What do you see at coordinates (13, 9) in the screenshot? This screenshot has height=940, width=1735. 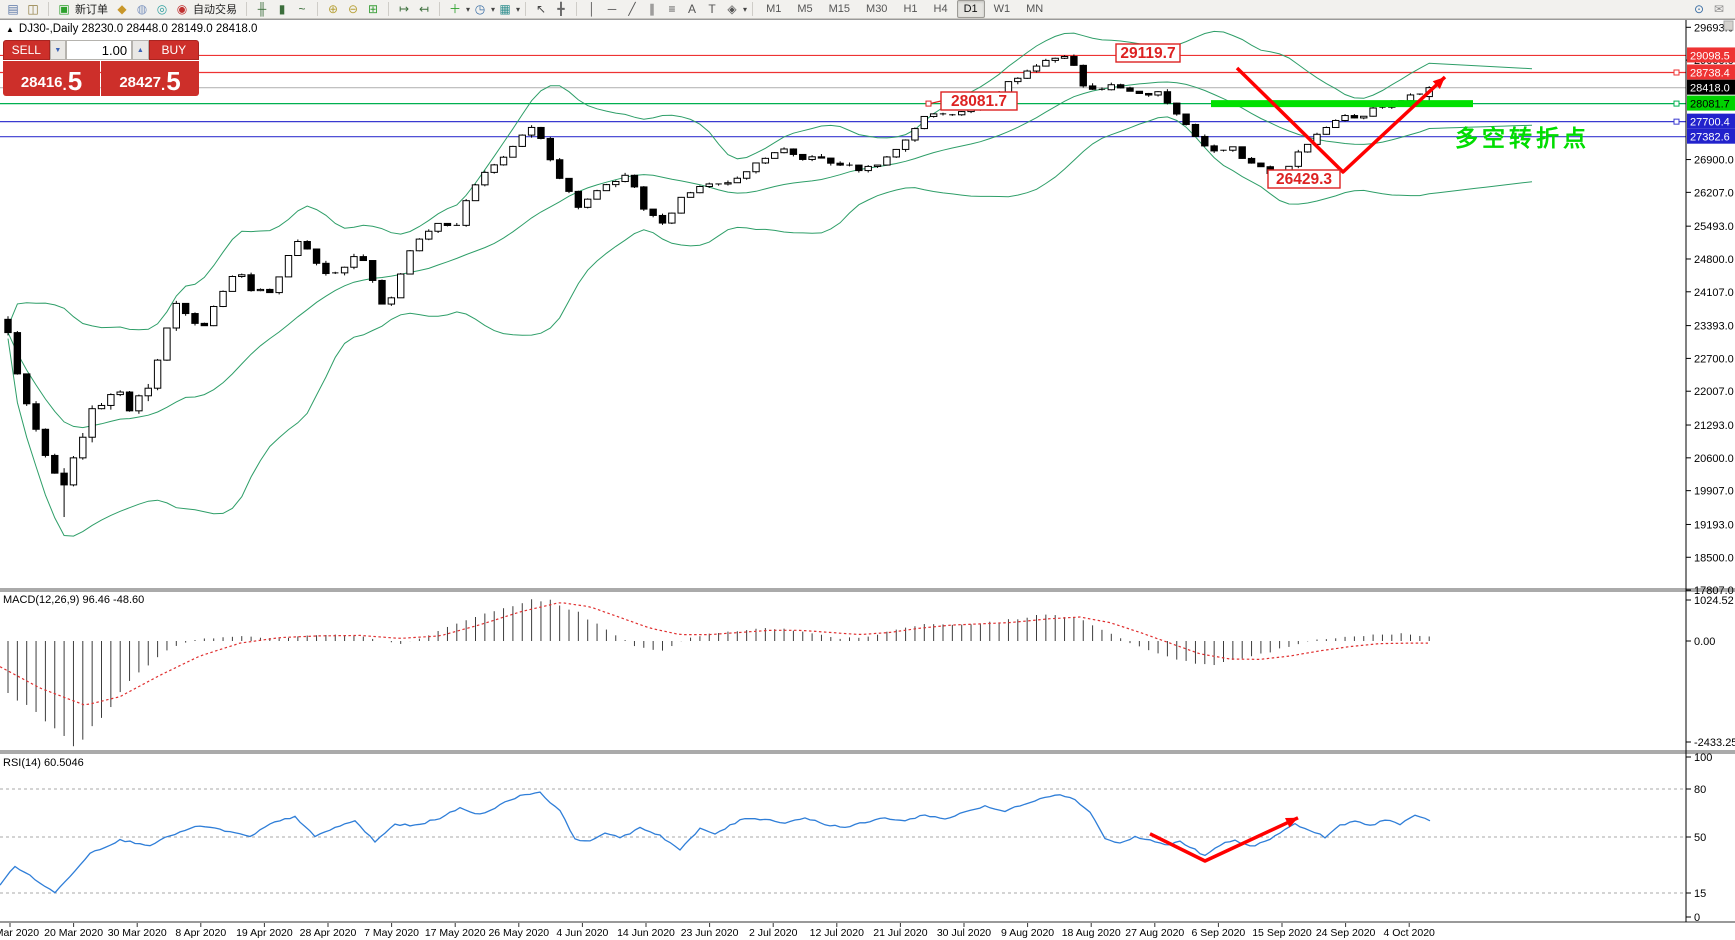 I see `new-chart-icon: ▤` at bounding box center [13, 9].